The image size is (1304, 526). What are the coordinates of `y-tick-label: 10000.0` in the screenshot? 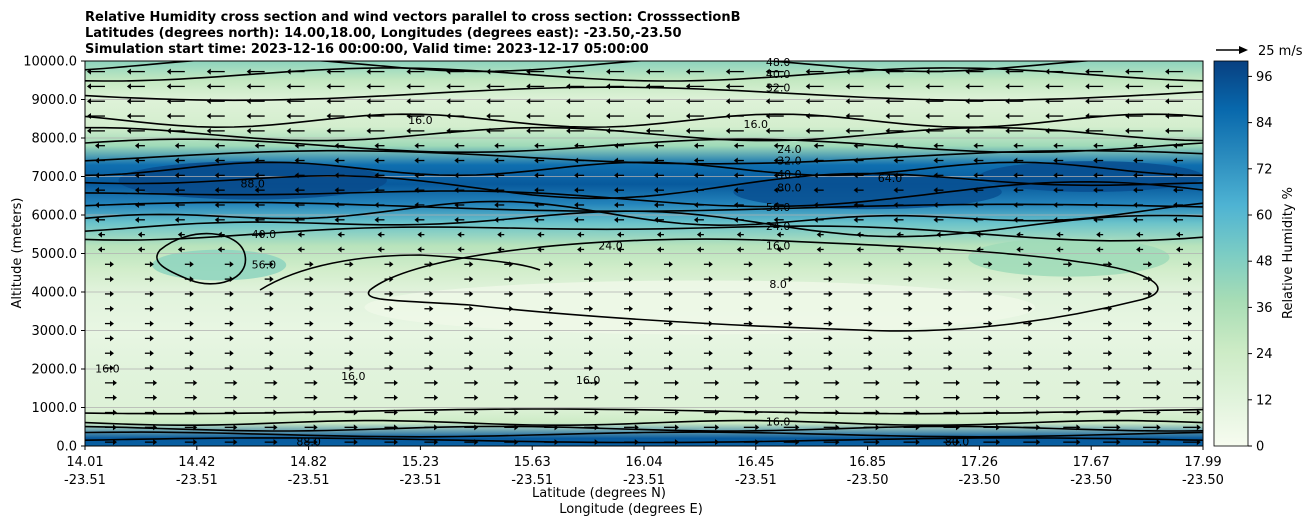 It's located at (50, 62).